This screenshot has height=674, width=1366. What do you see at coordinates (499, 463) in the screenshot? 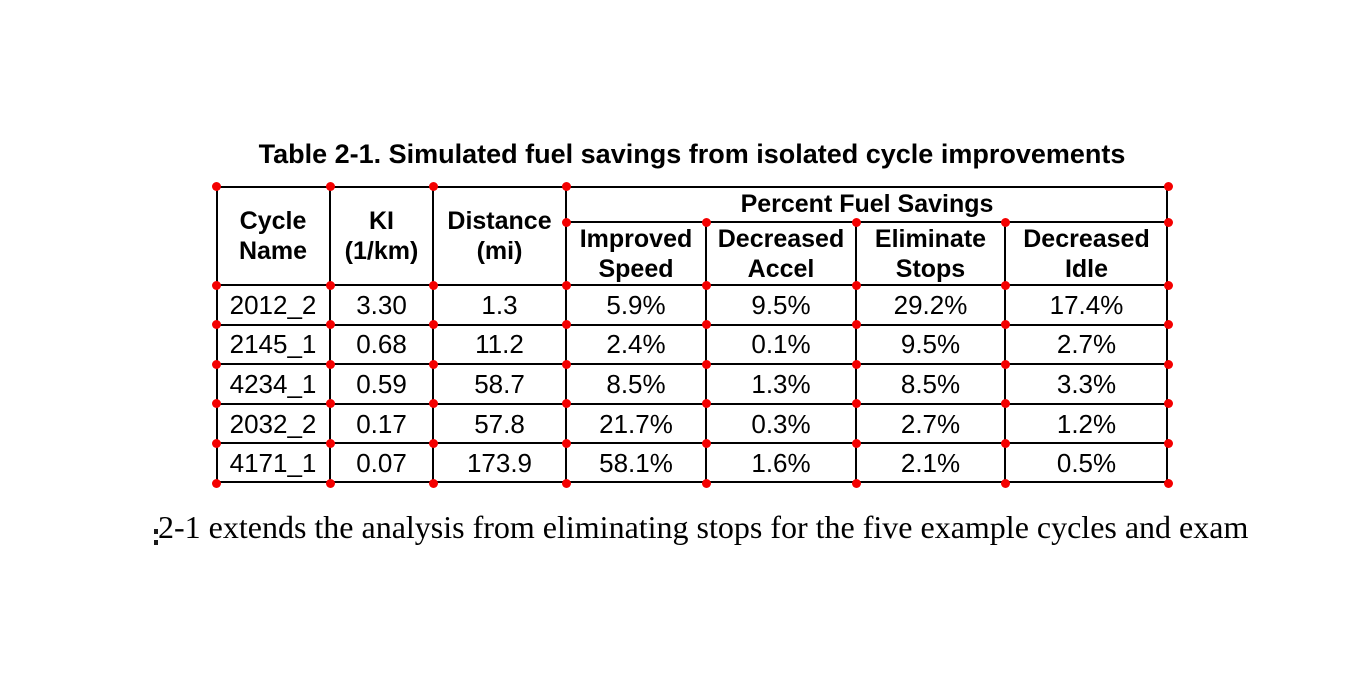
I see `cell-distance: 173.9` at bounding box center [499, 463].